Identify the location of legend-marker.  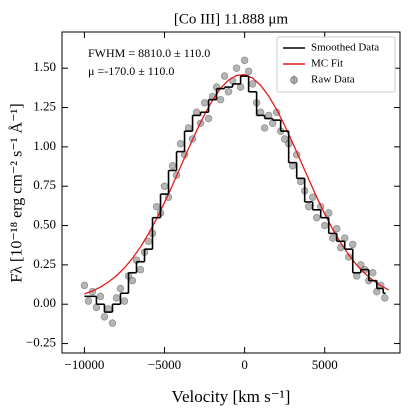
(294, 80).